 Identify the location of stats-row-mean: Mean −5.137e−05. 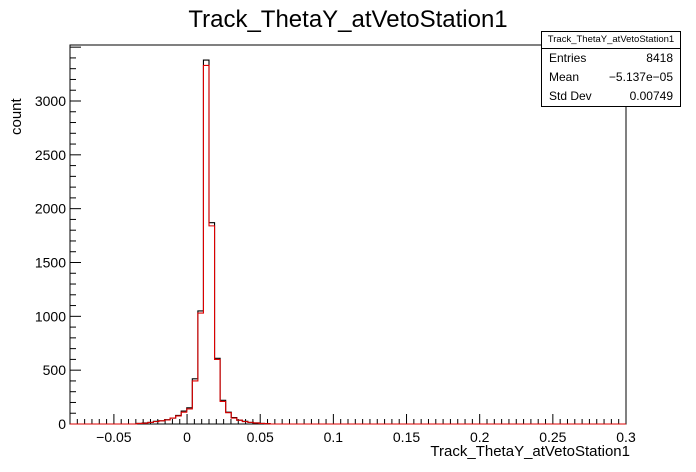
(611, 77).